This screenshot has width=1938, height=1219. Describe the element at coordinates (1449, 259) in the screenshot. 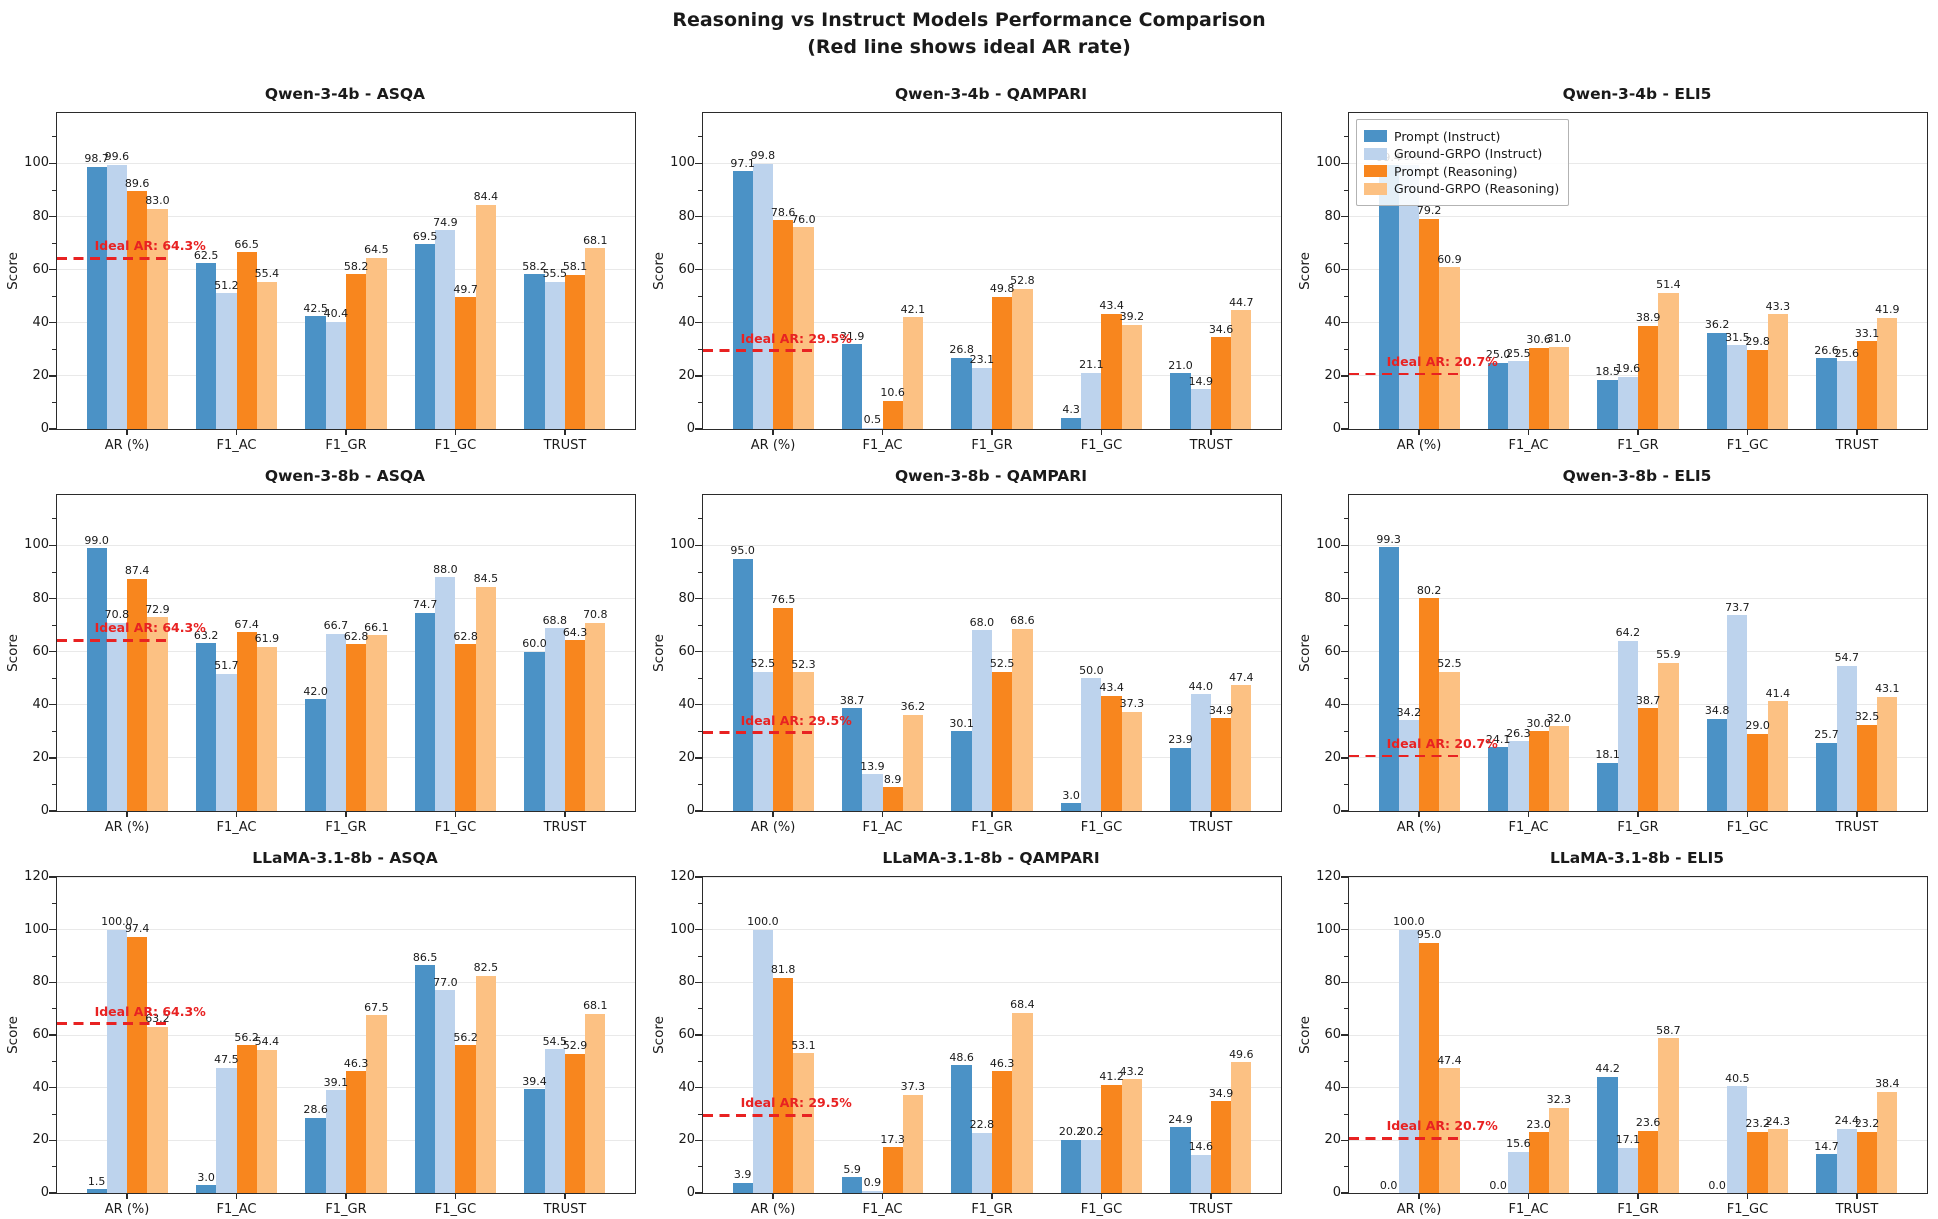

I see `bar-value-label: 60.9` at that location.